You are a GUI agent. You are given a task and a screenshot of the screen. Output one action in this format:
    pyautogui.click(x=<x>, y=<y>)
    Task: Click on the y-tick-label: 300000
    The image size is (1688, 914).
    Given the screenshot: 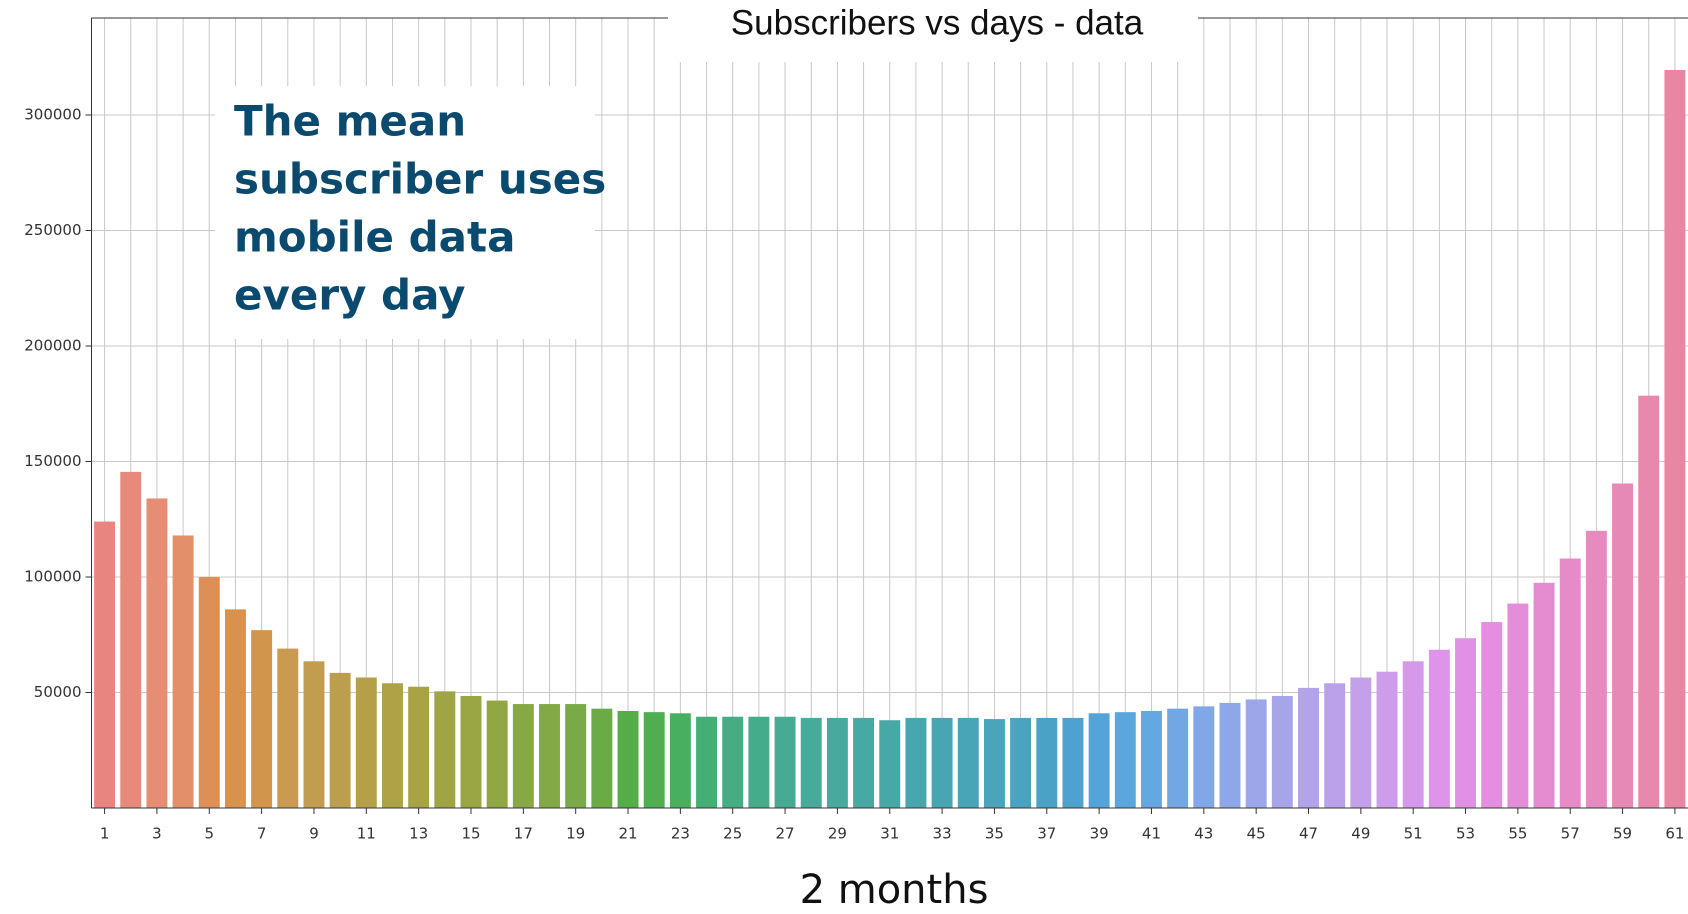 What is the action you would take?
    pyautogui.click(x=52, y=115)
    